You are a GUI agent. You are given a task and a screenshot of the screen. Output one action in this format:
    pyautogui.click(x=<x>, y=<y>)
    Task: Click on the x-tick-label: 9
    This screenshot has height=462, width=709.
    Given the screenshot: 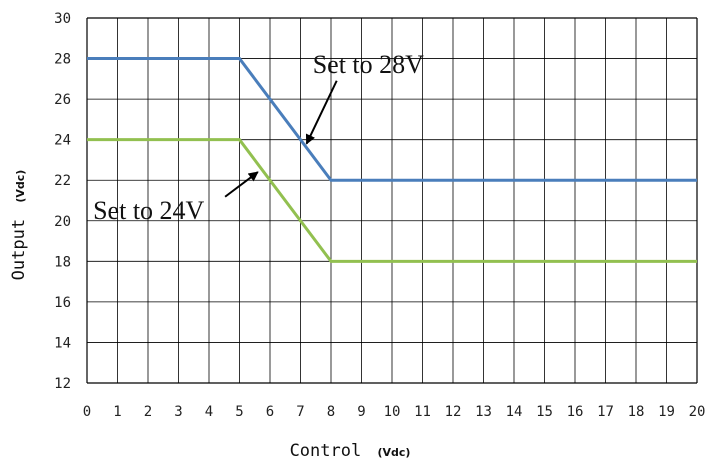 What is the action you would take?
    pyautogui.click(x=361, y=412)
    